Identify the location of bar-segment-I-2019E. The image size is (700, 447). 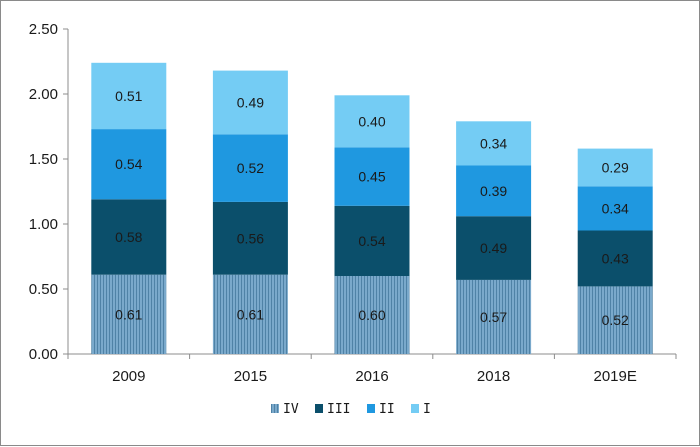
(615, 167).